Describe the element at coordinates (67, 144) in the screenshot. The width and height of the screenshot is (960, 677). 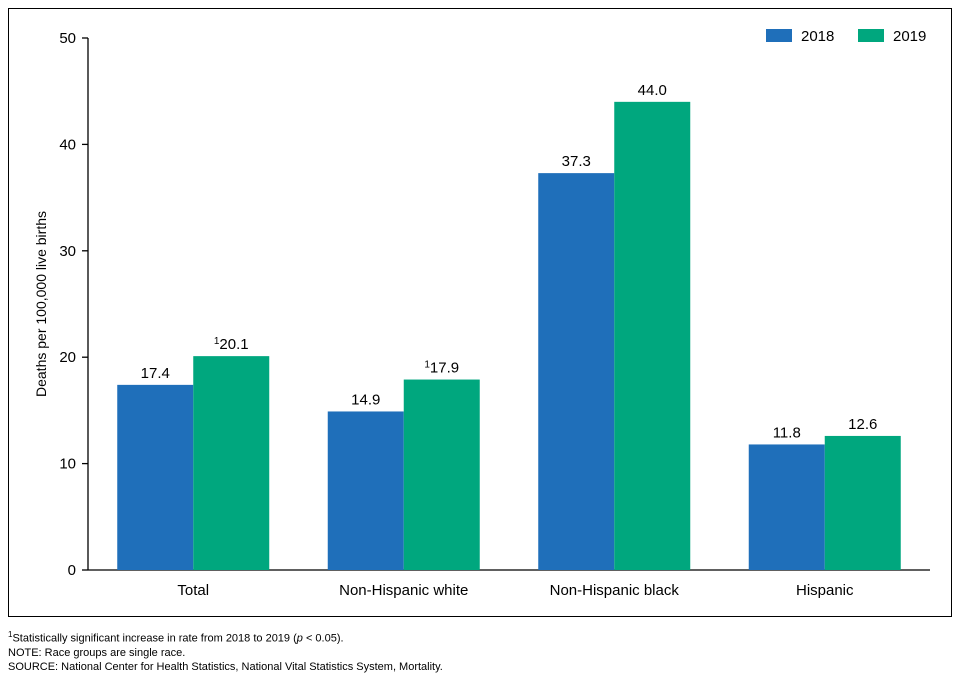
I see `y-tick-label: 40` at that location.